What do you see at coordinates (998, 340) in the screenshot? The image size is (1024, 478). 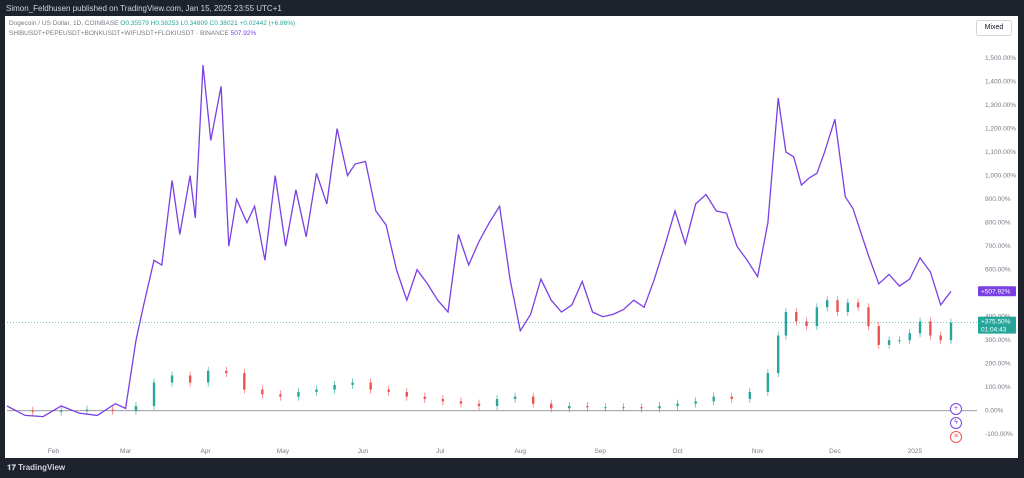 I see `y-tick-label: 300.00%` at bounding box center [998, 340].